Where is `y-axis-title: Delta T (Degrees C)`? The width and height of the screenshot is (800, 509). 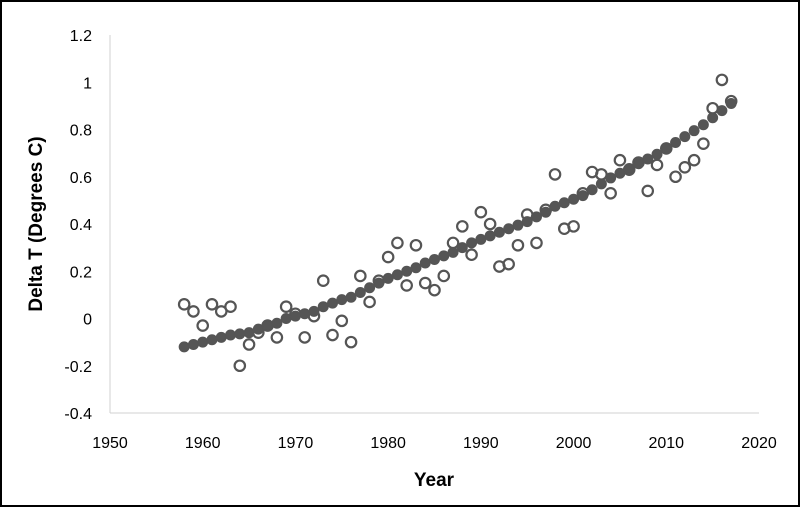 y-axis-title: Delta T (Degrees C) is located at coordinates (36, 223).